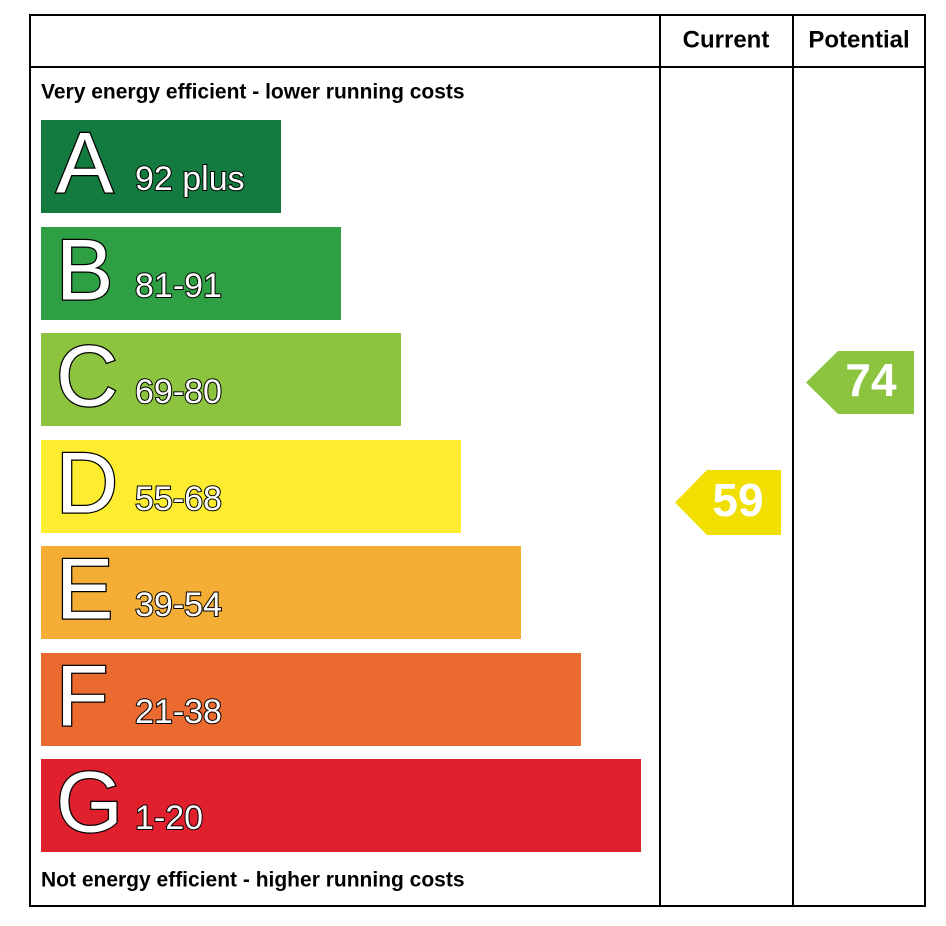  I want to click on band-range: 81-91, so click(178, 286).